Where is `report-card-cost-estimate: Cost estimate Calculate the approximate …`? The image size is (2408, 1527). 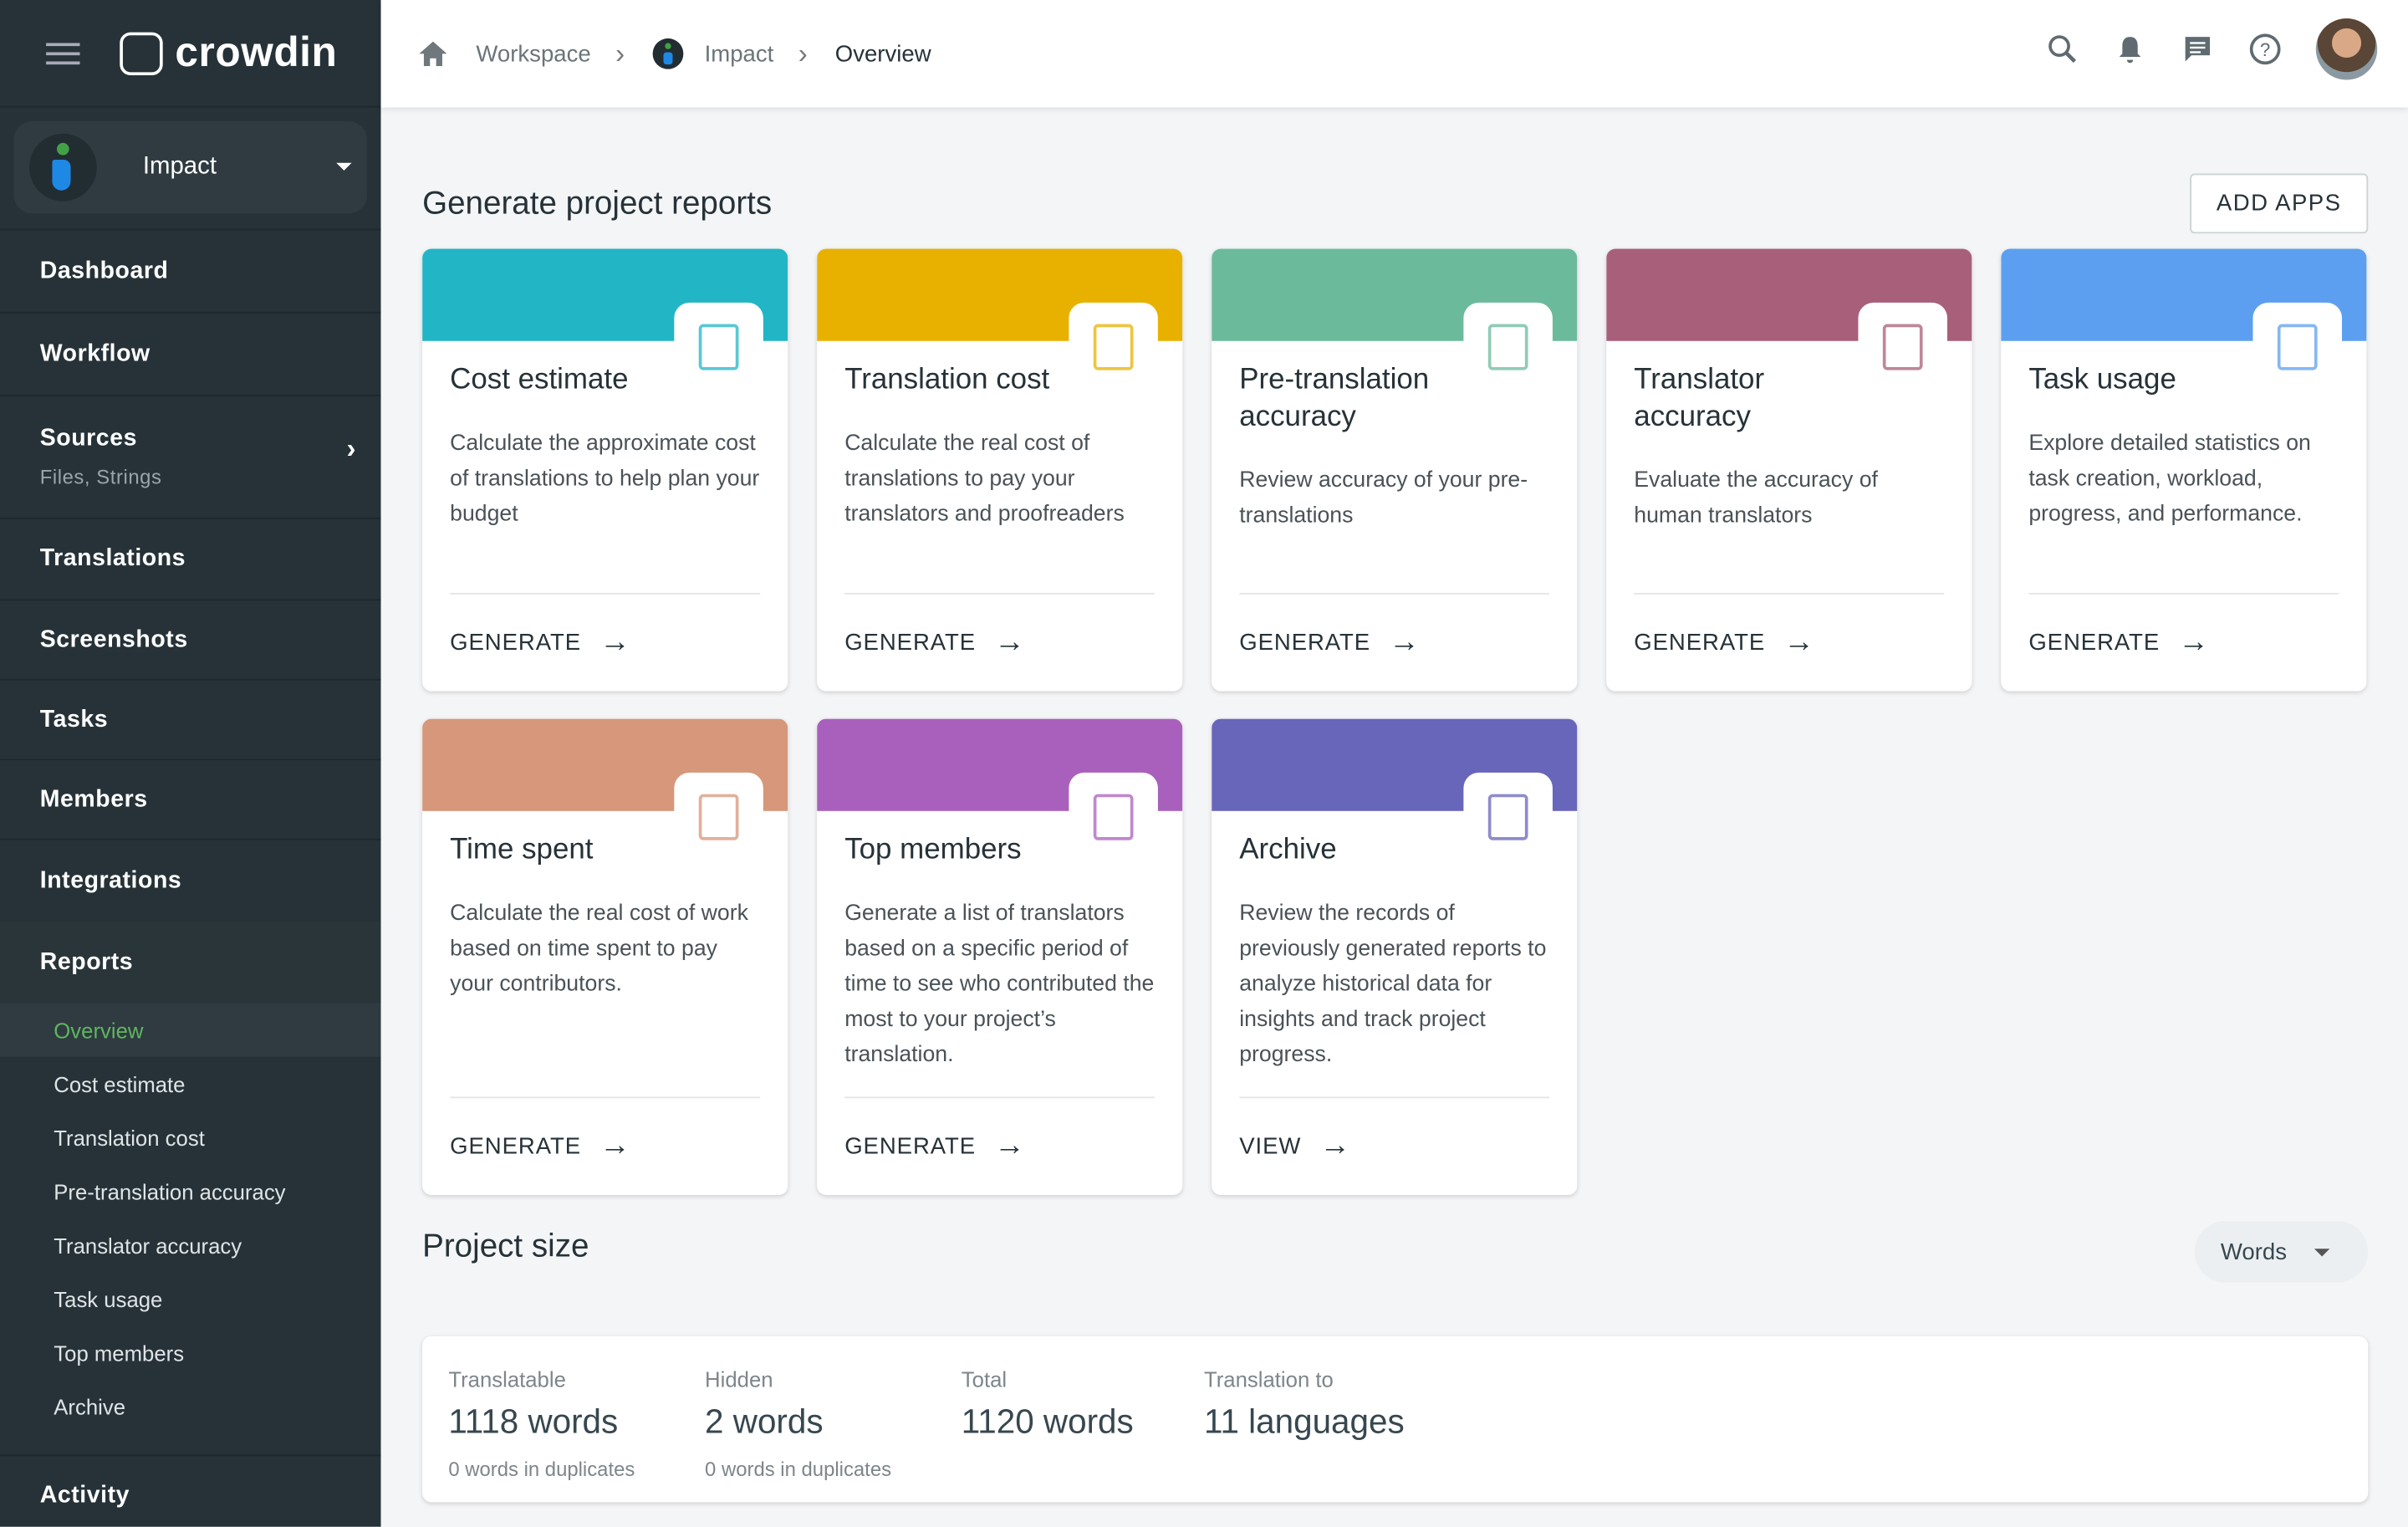 report-card-cost-estimate: Cost estimate Calculate the approximate … is located at coordinates (605, 470).